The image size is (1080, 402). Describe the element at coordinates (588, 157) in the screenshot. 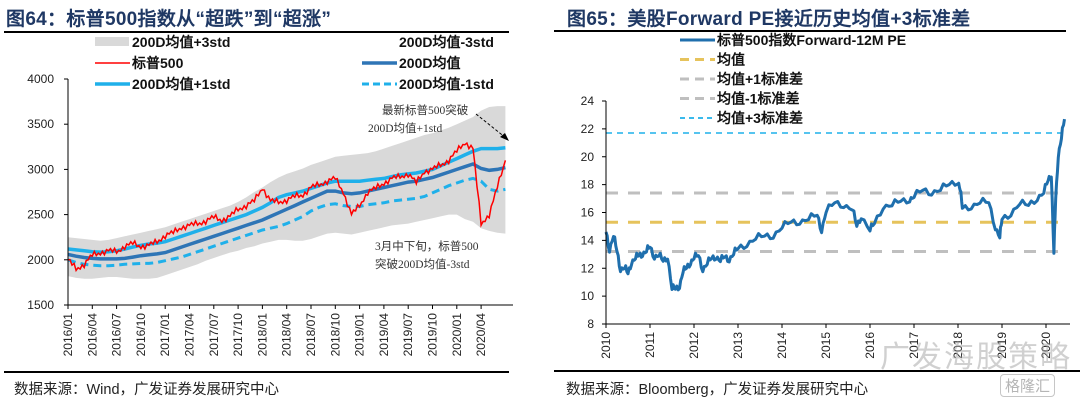

I see `right-y-tick-label: 20` at that location.